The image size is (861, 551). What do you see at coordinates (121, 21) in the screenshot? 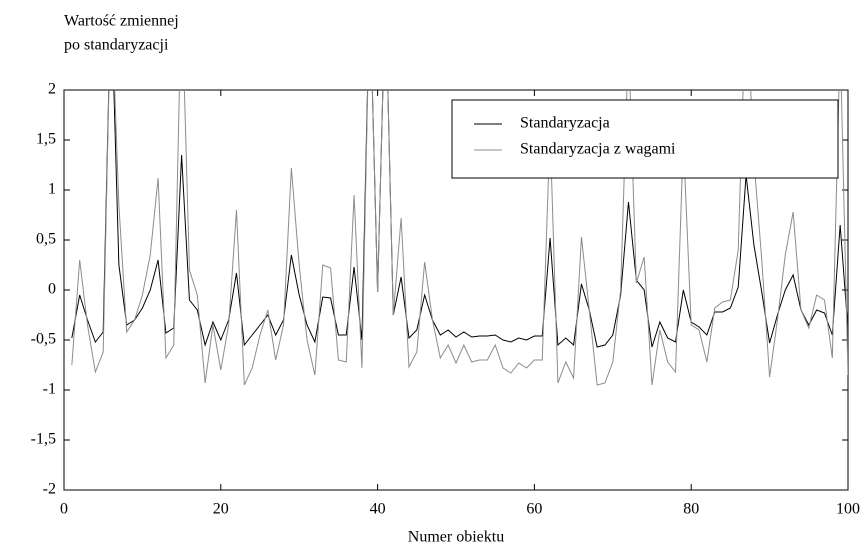
I see `y-axis-label: Wartość zmiennej` at bounding box center [121, 21].